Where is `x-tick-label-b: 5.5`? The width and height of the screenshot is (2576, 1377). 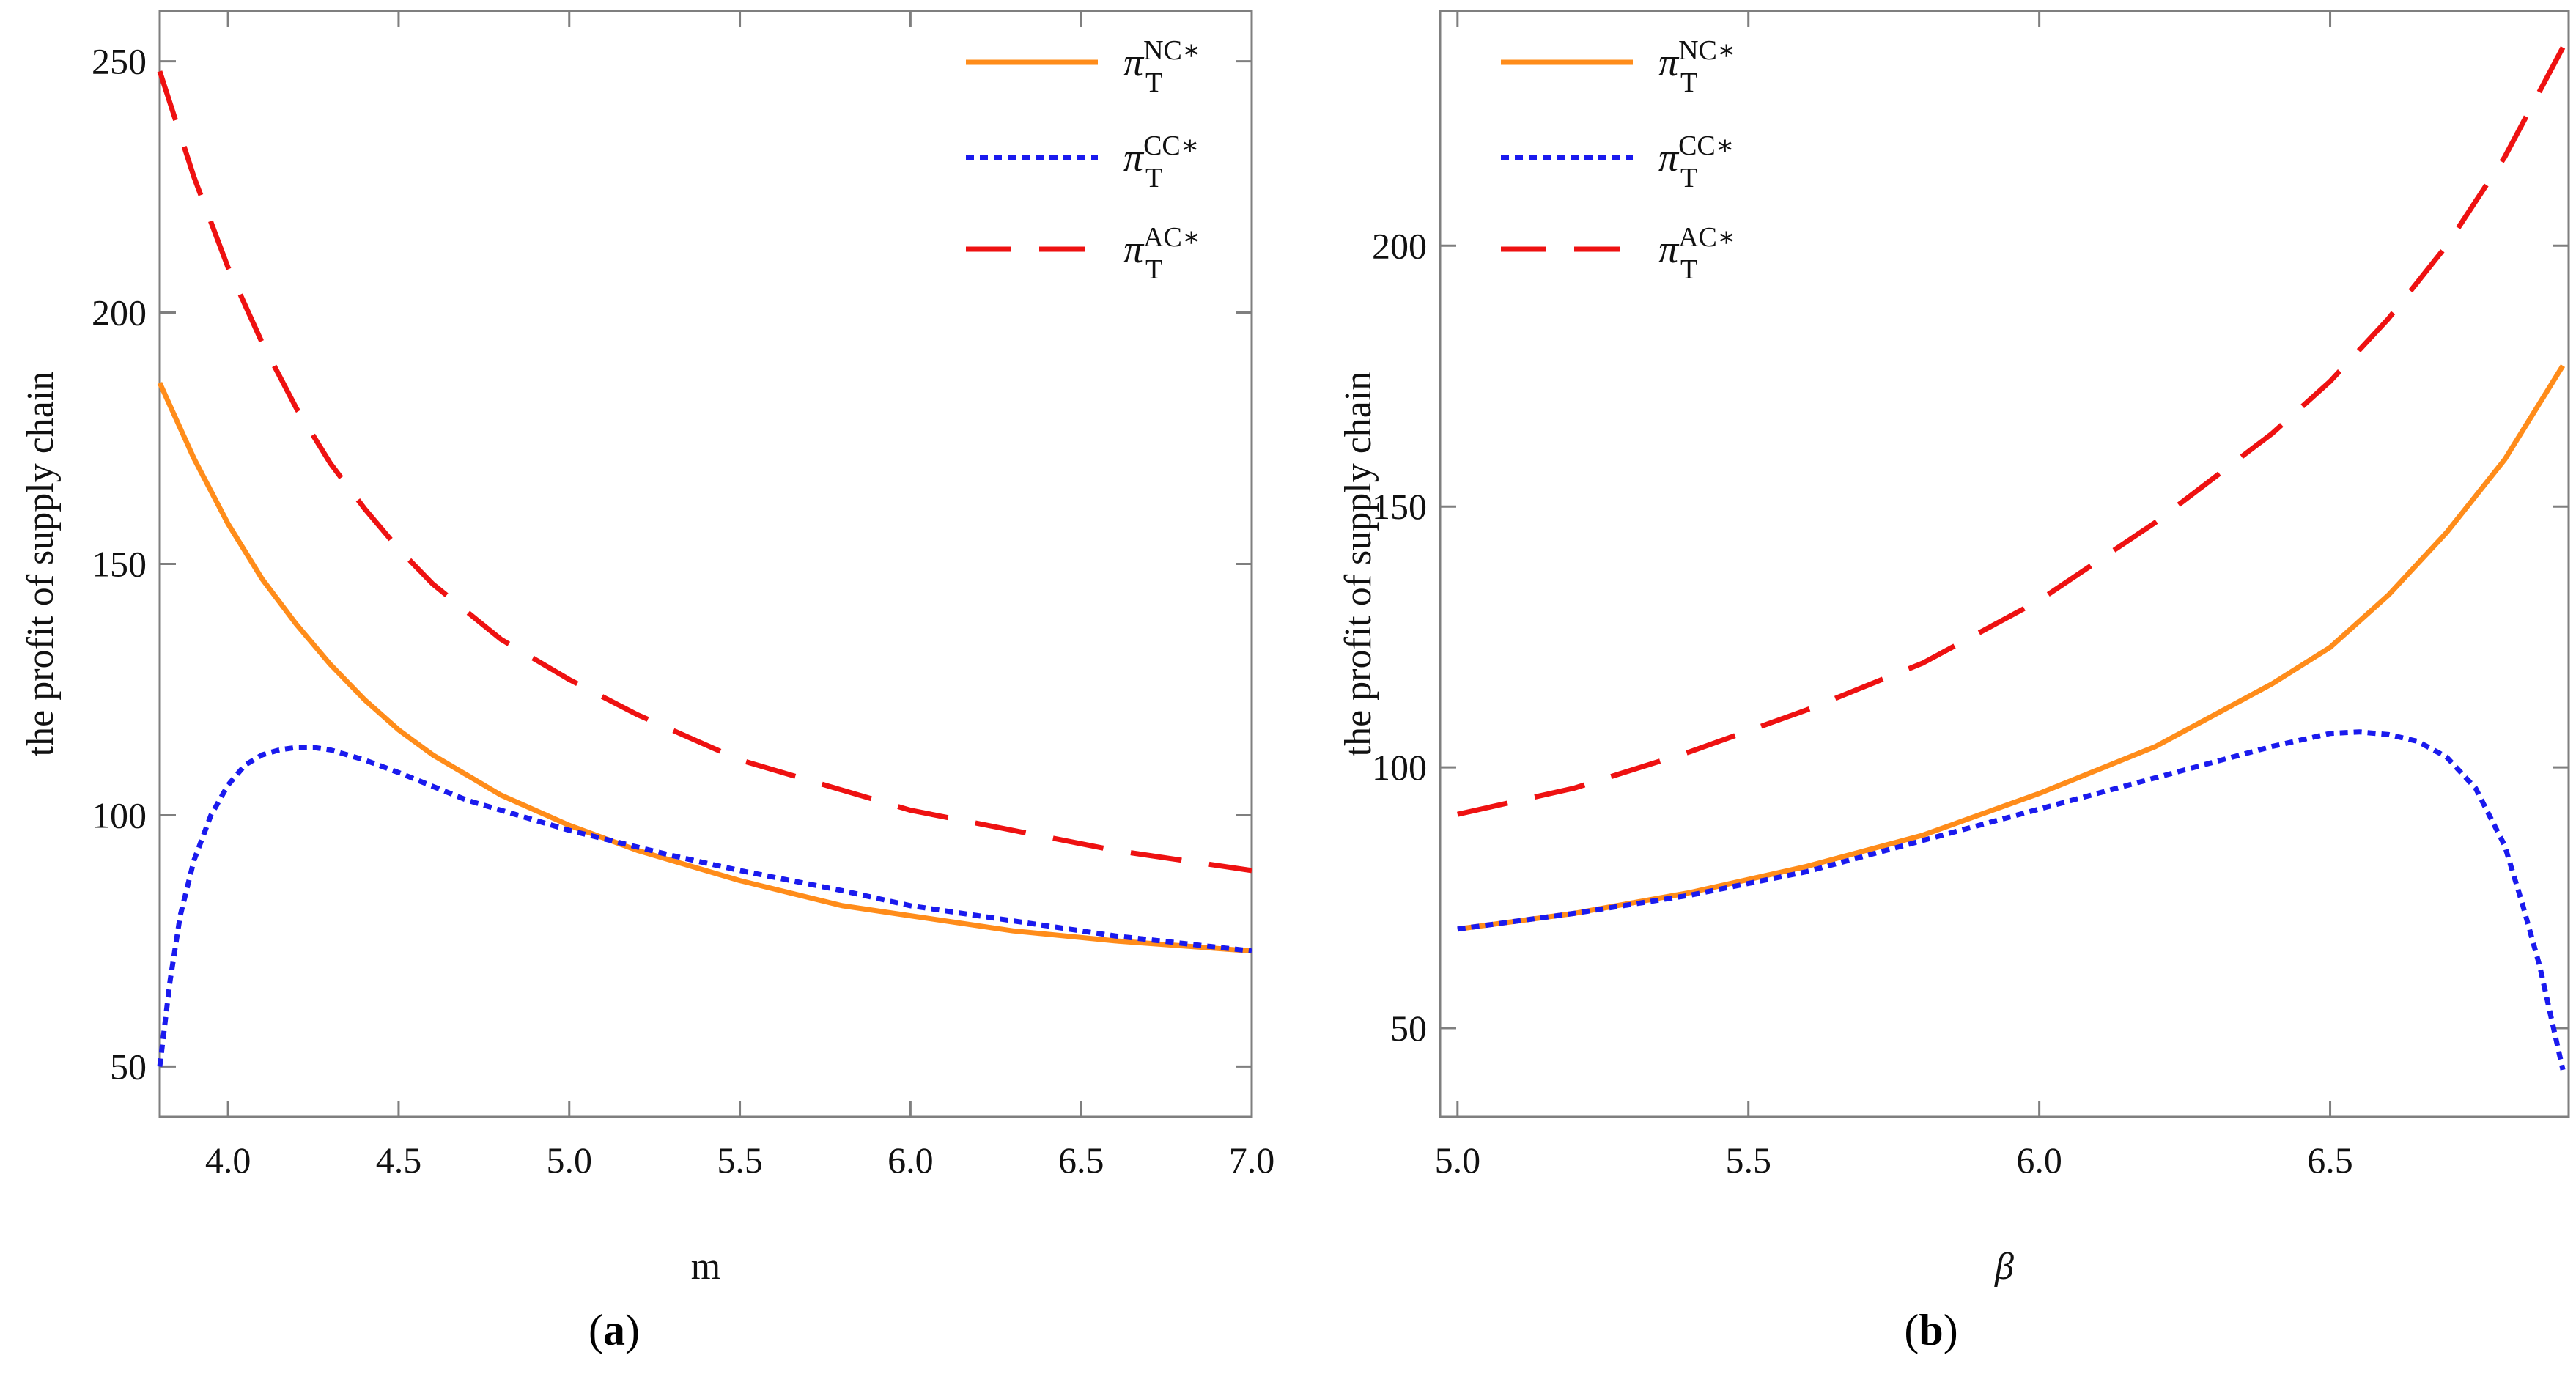 x-tick-label-b: 5.5 is located at coordinates (1748, 1160).